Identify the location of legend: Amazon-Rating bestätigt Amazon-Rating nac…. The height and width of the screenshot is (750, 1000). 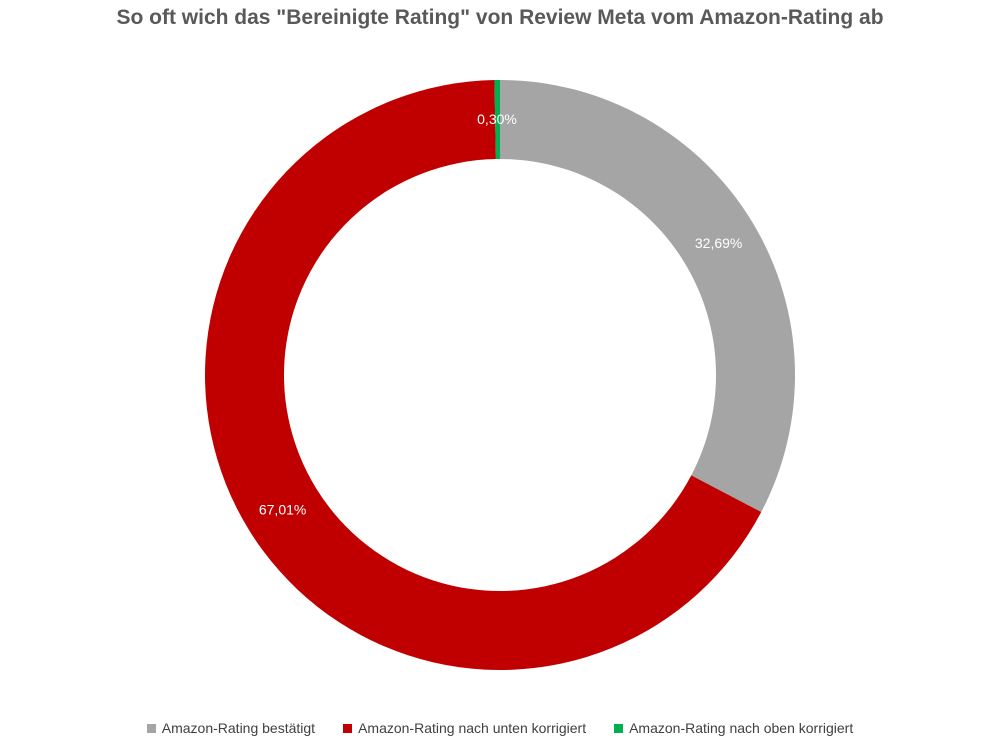
(500, 728).